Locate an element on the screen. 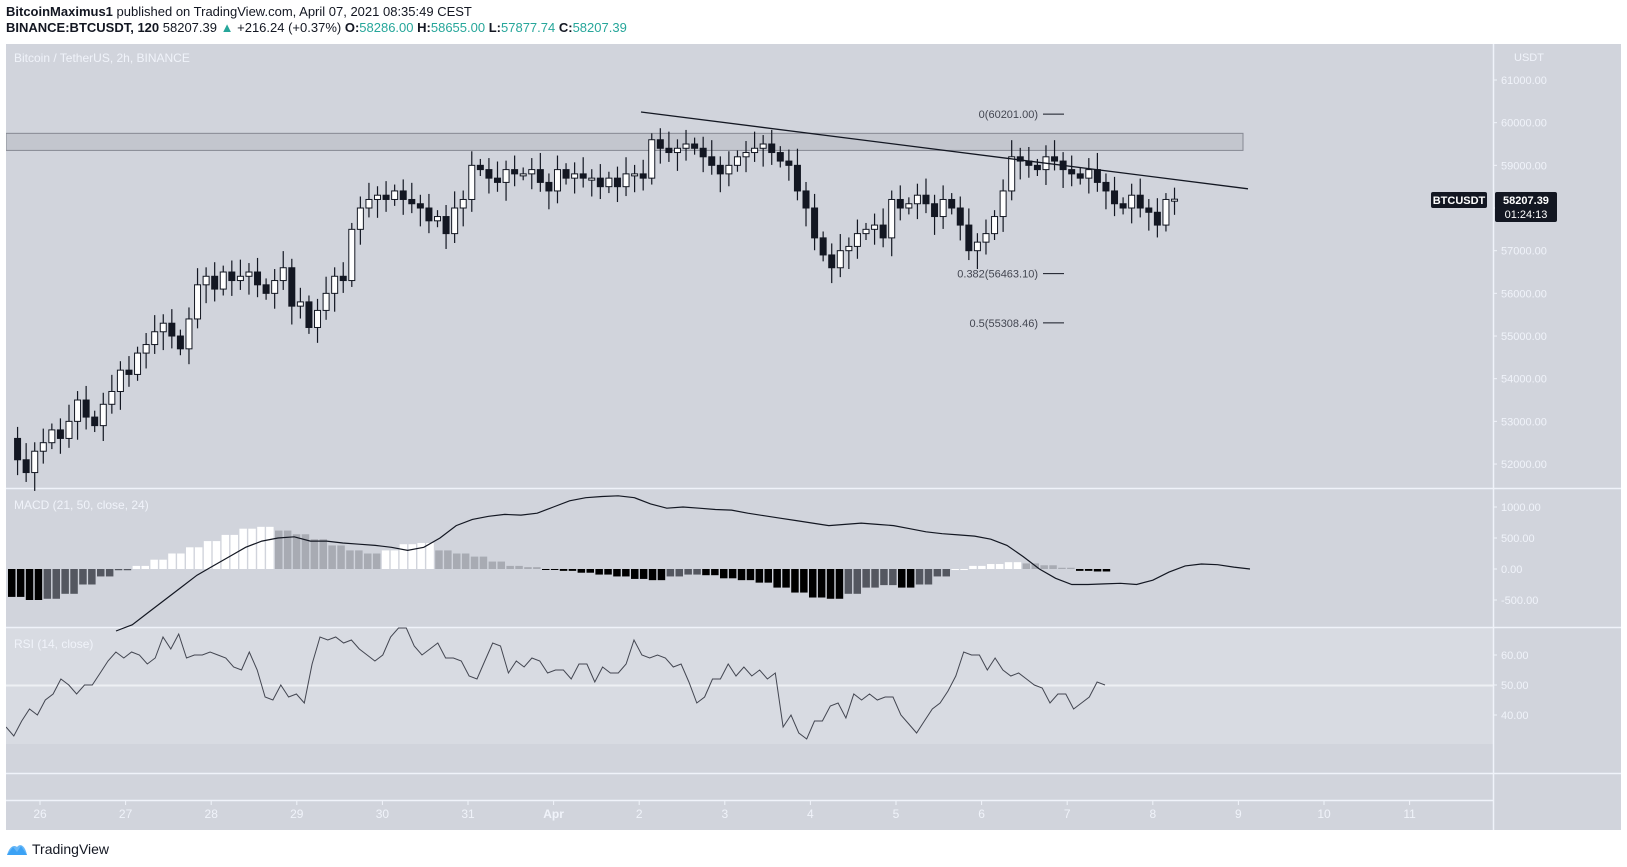 The height and width of the screenshot is (867, 1627). svg-text: 60.00 is located at coordinates (1515, 656).